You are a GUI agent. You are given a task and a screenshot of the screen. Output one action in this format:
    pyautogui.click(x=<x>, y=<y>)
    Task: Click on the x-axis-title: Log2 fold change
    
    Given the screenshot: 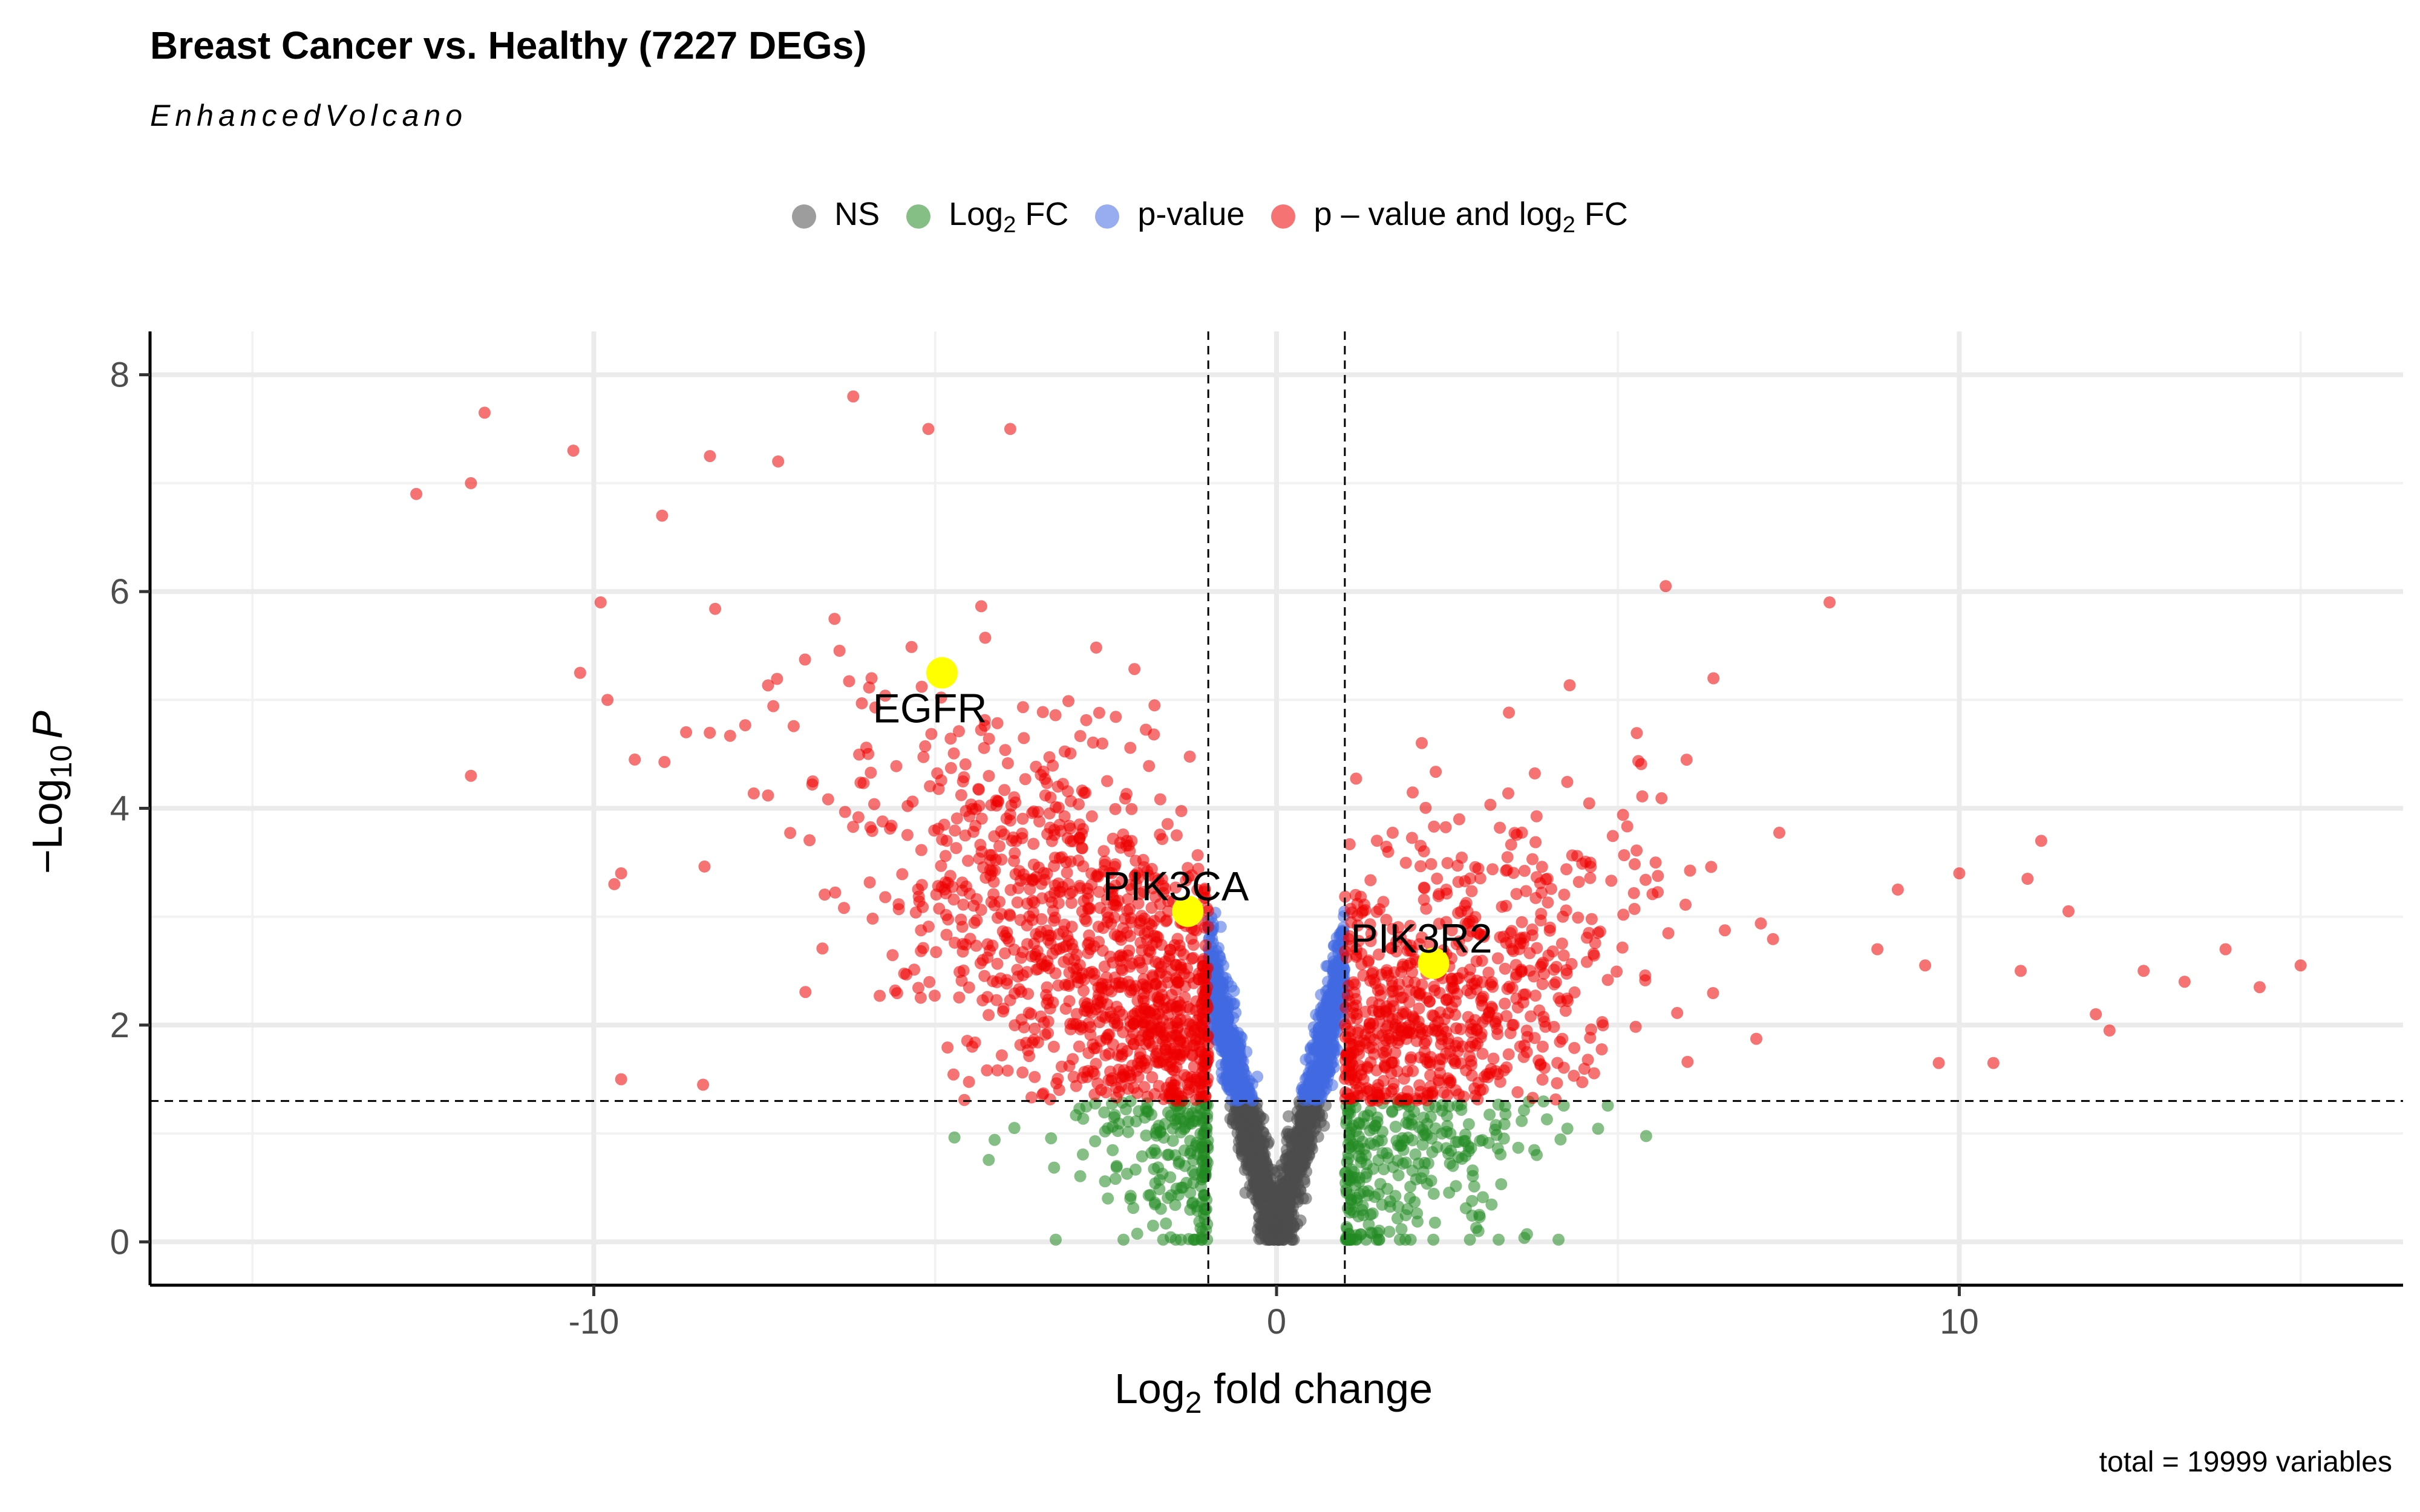 What is the action you would take?
    pyautogui.click(x=1273, y=1392)
    